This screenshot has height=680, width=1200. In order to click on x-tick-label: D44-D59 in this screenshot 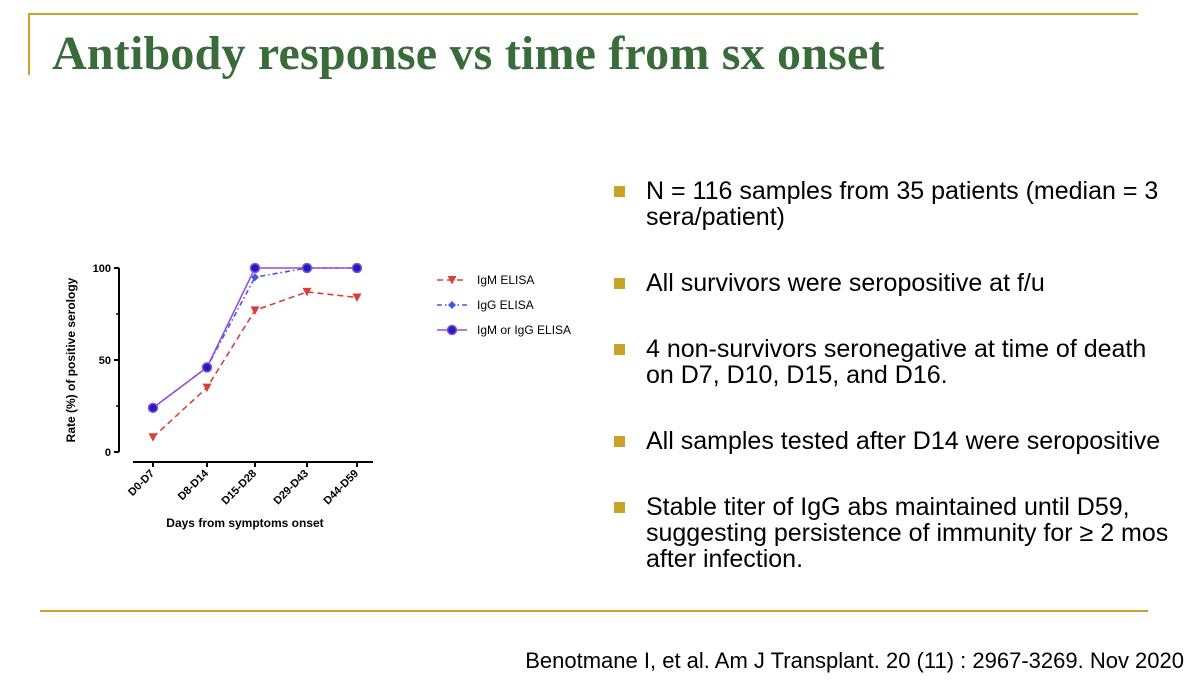, I will do `click(342, 488)`.